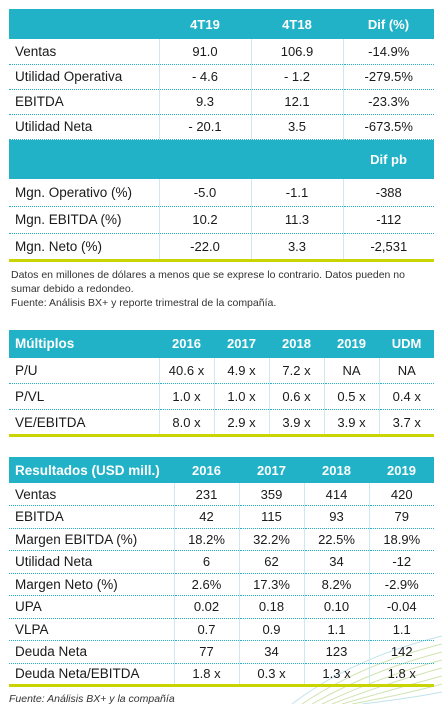 This screenshot has height=705, width=442. What do you see at coordinates (388, 247) in the screenshot?
I see `margin-cell: -2,531` at bounding box center [388, 247].